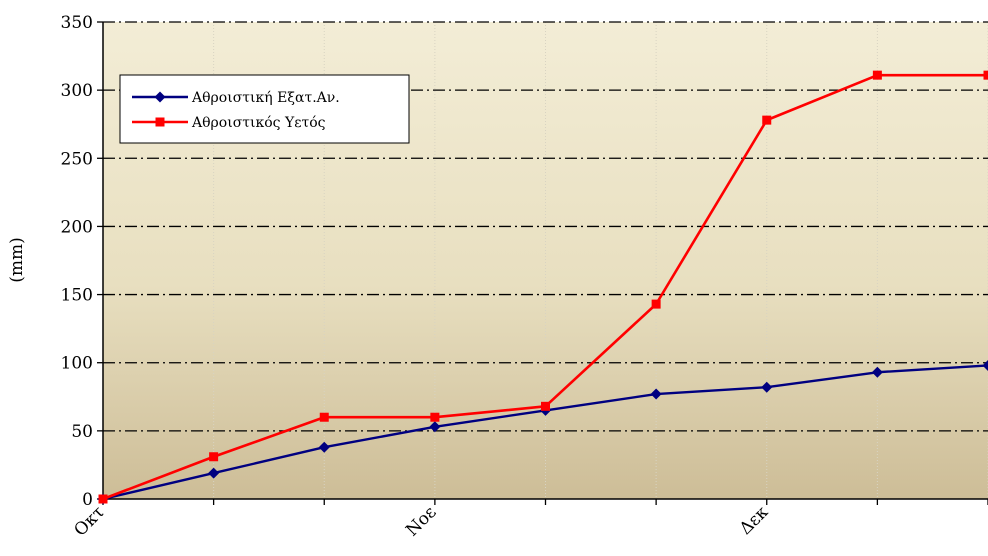 Image resolution: width=988 pixels, height=556 pixels. What do you see at coordinates (77, 364) in the screenshot?
I see `y-tick-label: 100` at bounding box center [77, 364].